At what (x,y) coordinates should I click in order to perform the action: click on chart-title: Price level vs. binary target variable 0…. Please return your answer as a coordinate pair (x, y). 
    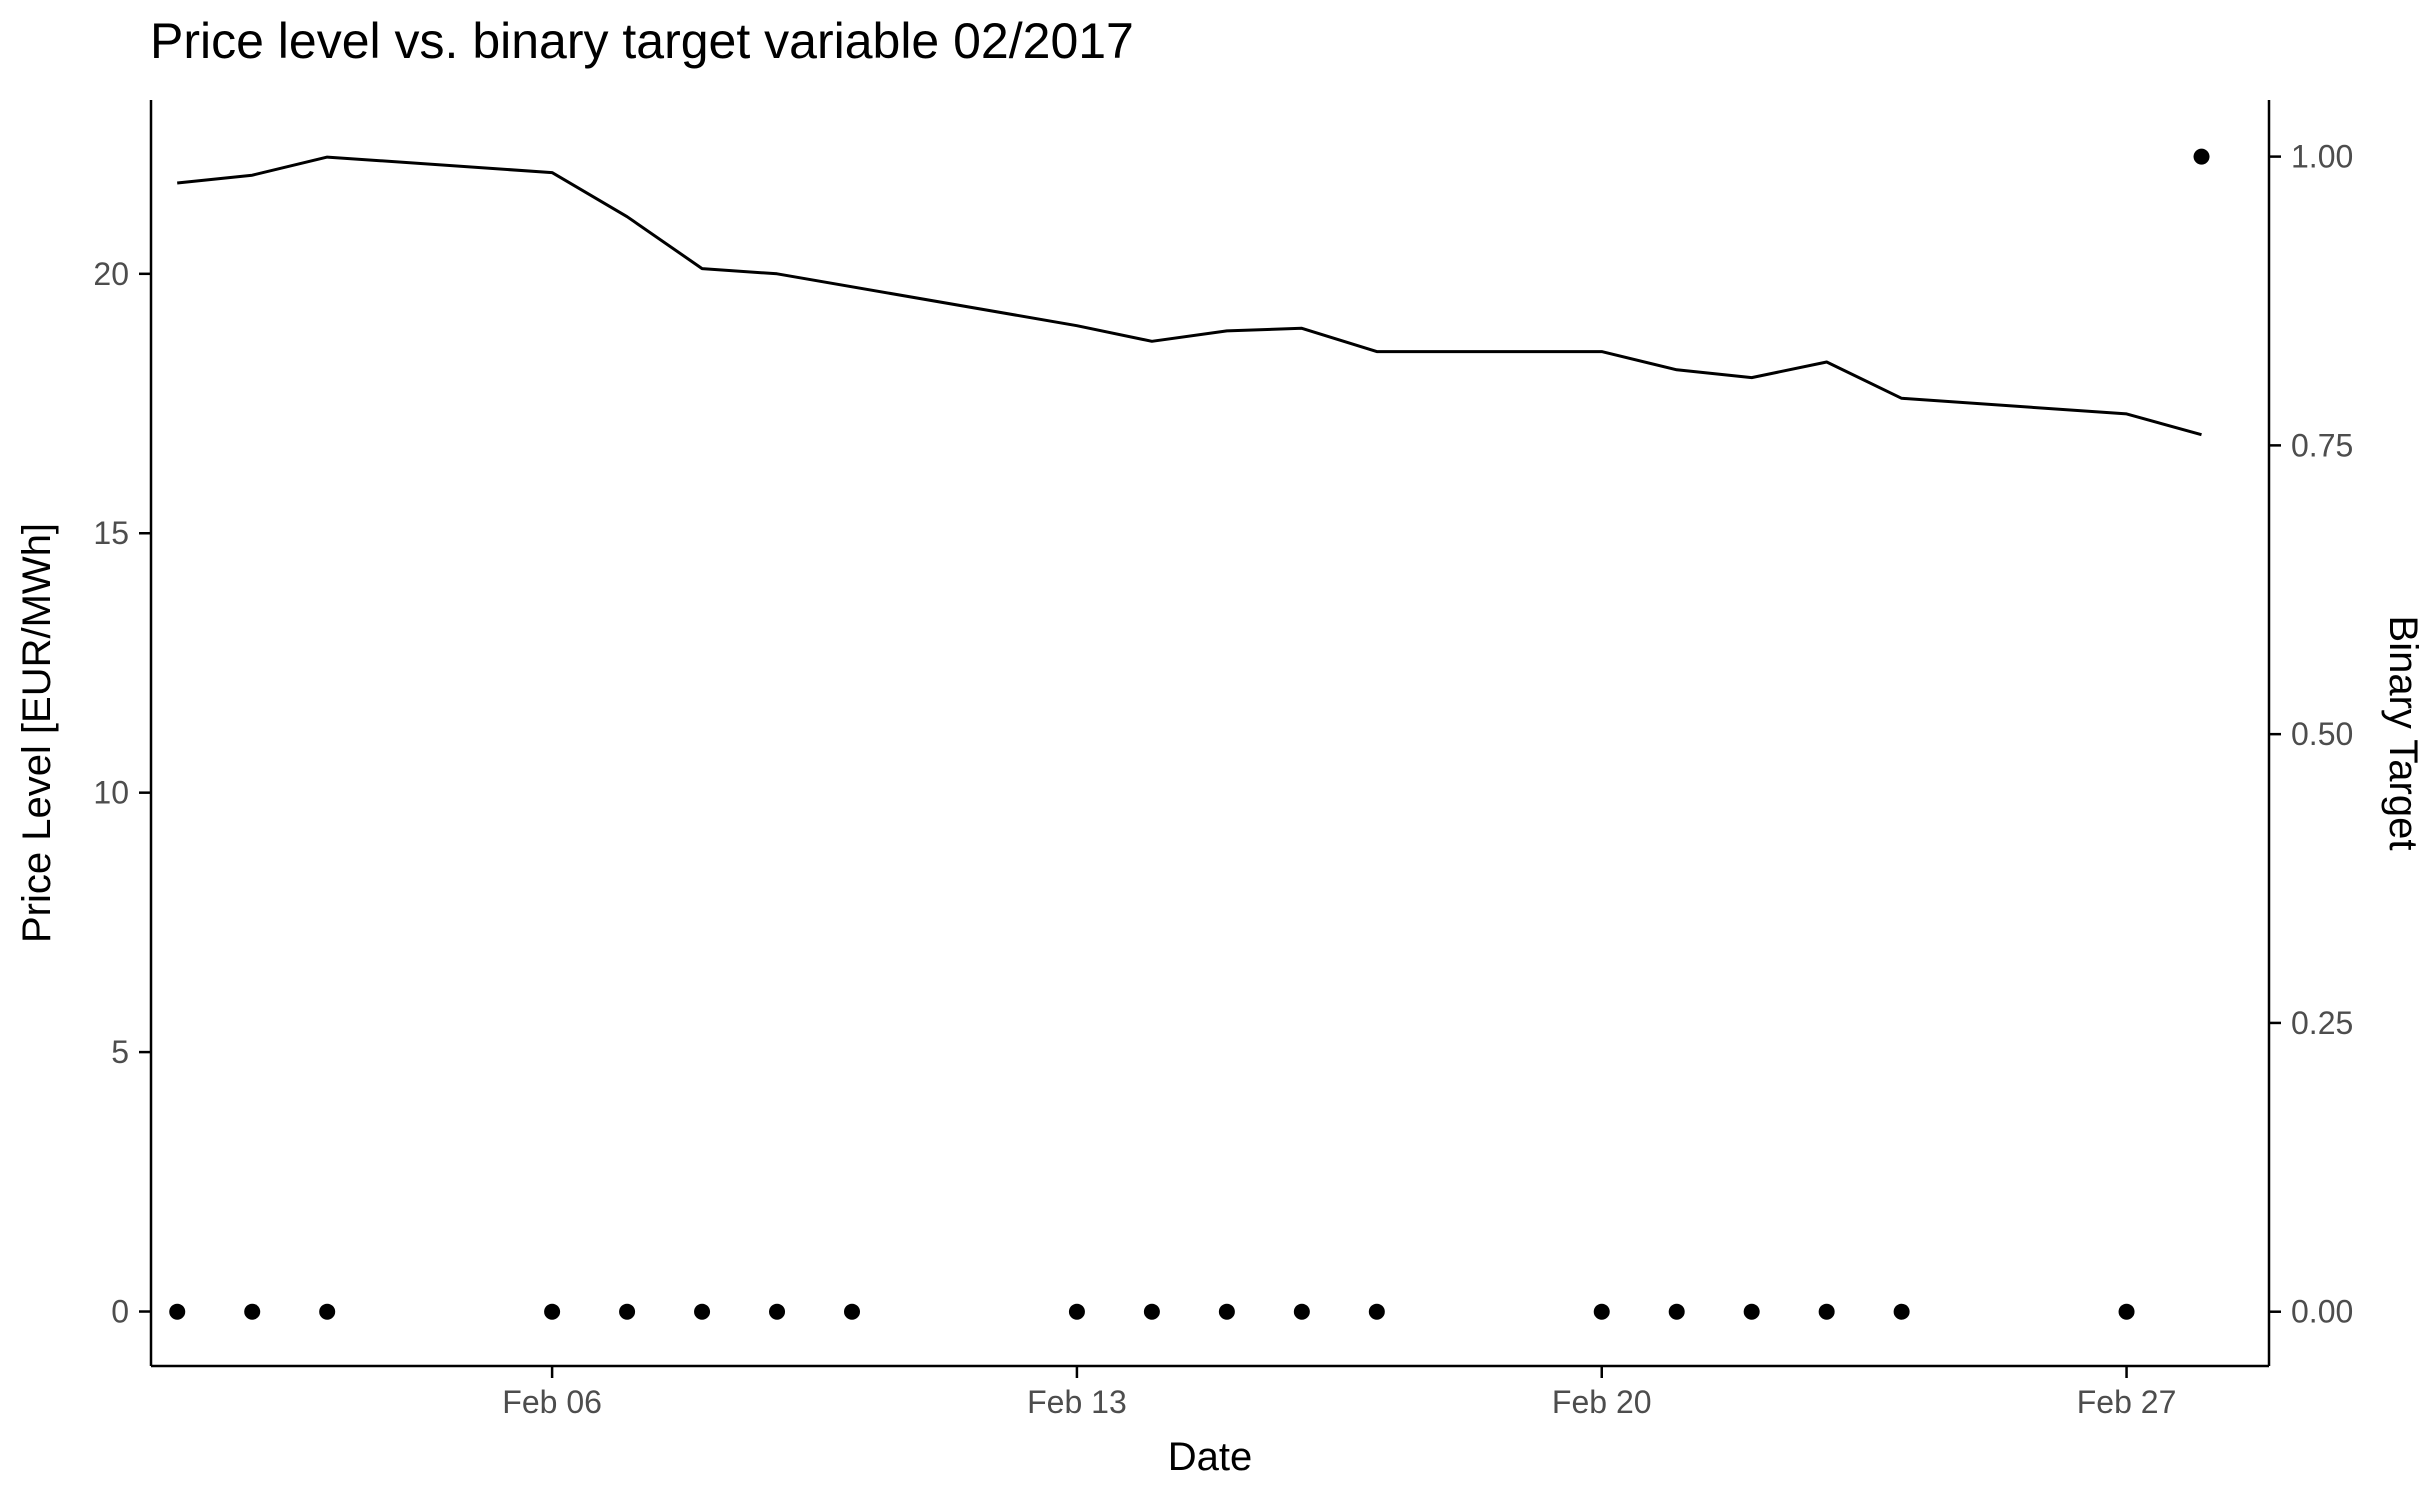
    Looking at the image, I should click on (642, 41).